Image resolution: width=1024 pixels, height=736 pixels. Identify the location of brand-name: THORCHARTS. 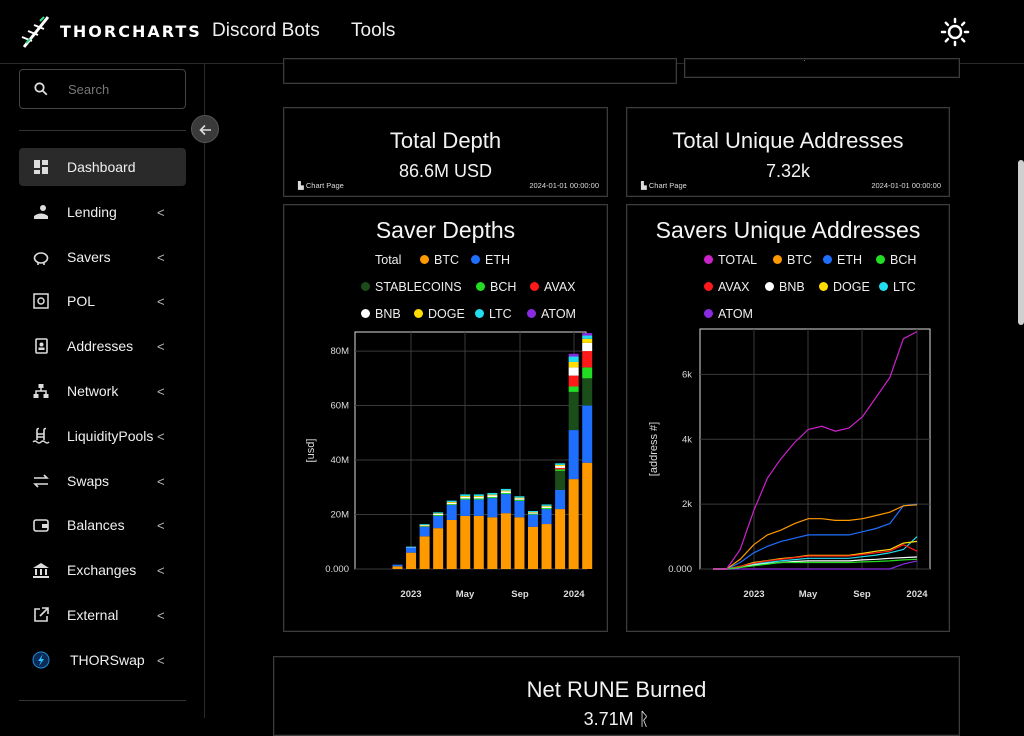
(131, 31).